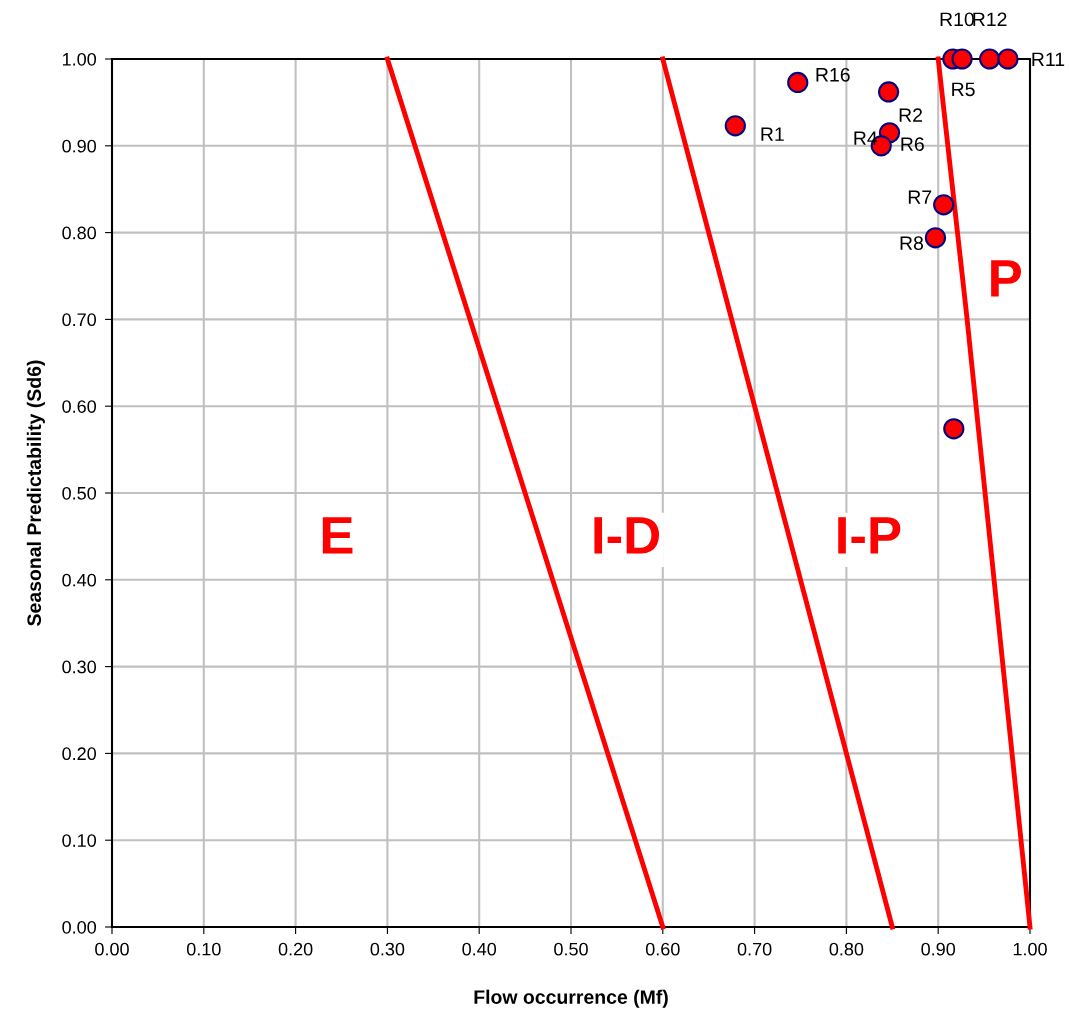 The width and height of the screenshot is (1069, 1020). Describe the element at coordinates (957, 19) in the screenshot. I see `annotation: R10` at that location.